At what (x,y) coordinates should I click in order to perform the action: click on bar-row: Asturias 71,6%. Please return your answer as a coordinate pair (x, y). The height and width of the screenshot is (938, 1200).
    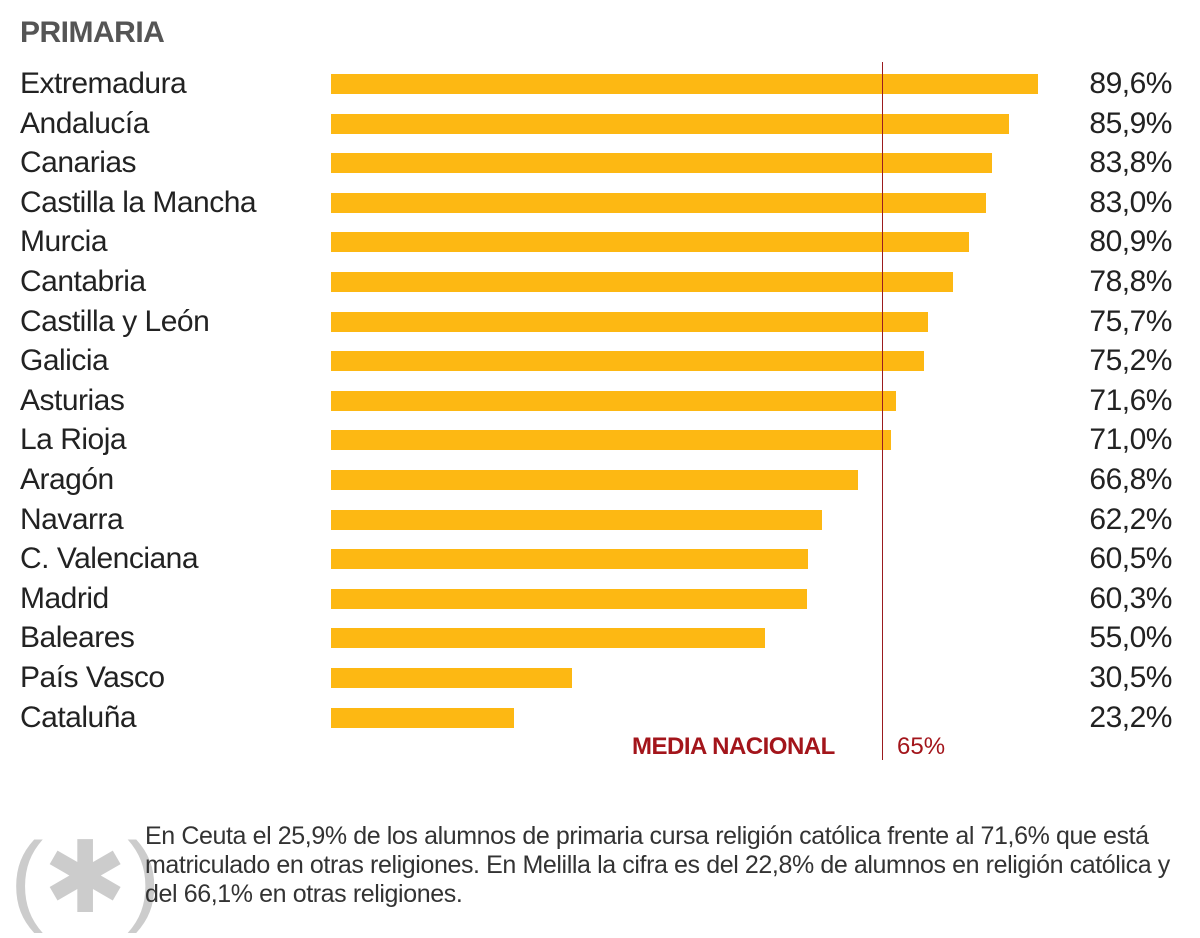
    Looking at the image, I should click on (600, 401).